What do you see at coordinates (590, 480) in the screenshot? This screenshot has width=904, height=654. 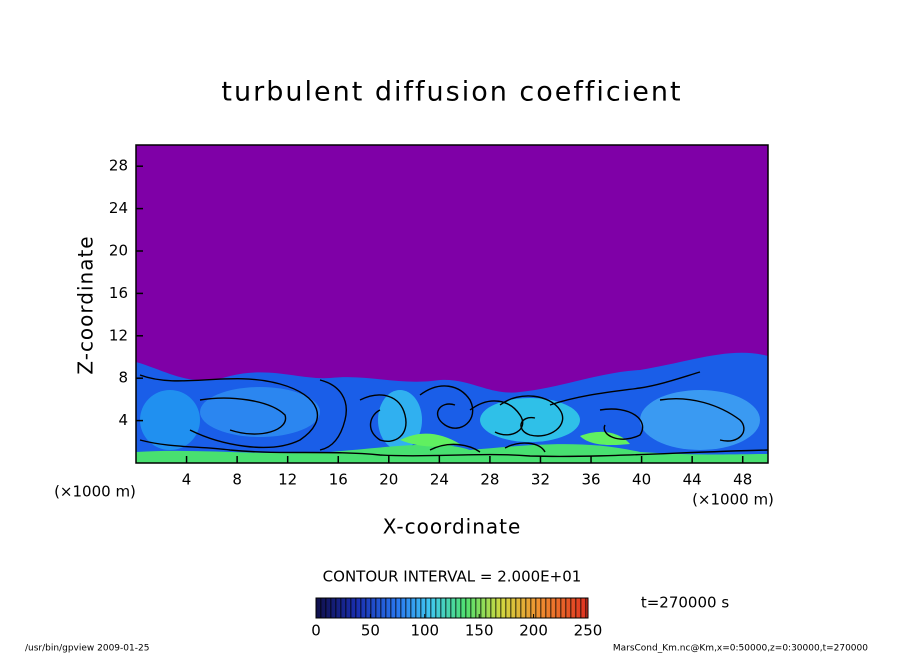 I see `x-tick-label: 36` at bounding box center [590, 480].